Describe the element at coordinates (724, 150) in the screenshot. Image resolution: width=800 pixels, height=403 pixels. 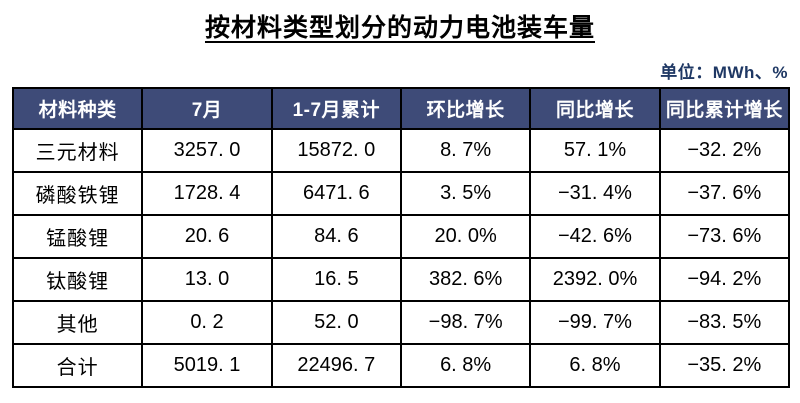
I see `value-cell: −32. 2%` at that location.